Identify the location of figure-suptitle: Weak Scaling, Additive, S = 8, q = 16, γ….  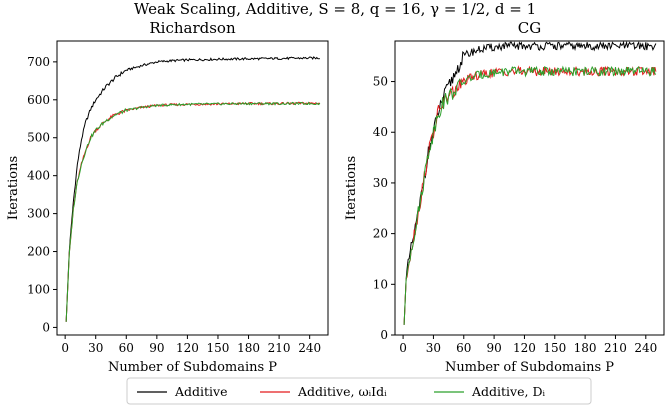
(335, 9).